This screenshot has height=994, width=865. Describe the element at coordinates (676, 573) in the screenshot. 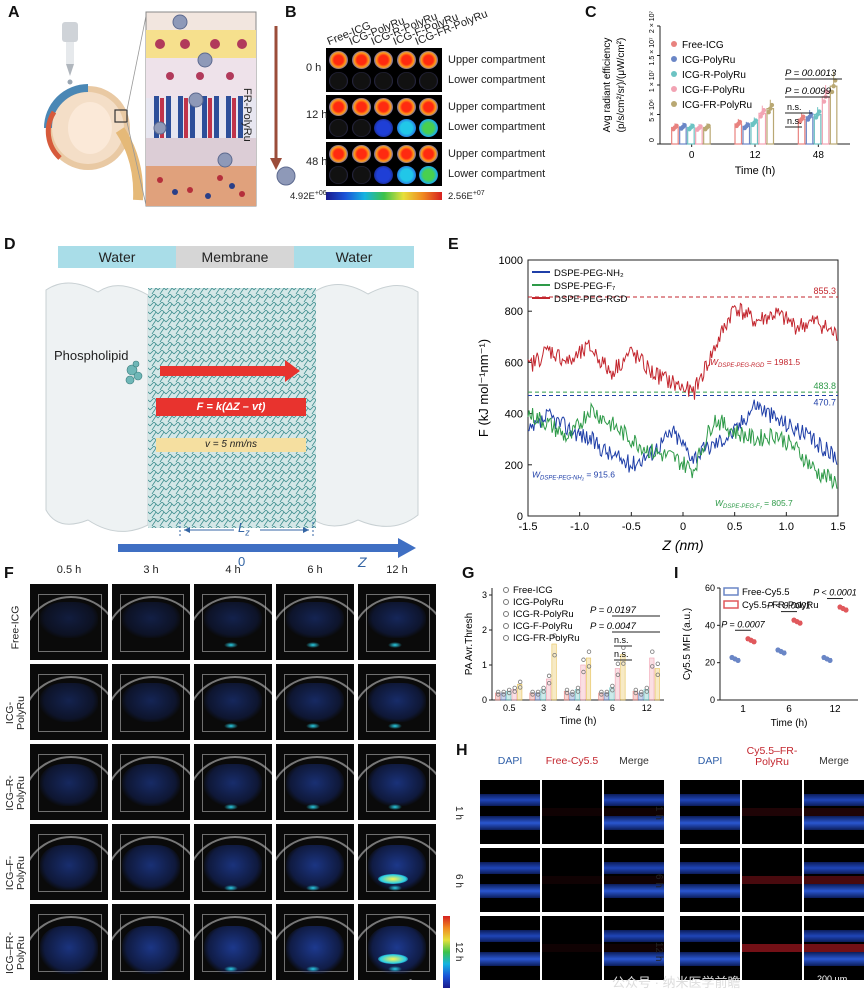

I see `panel-label-i: I` at that location.